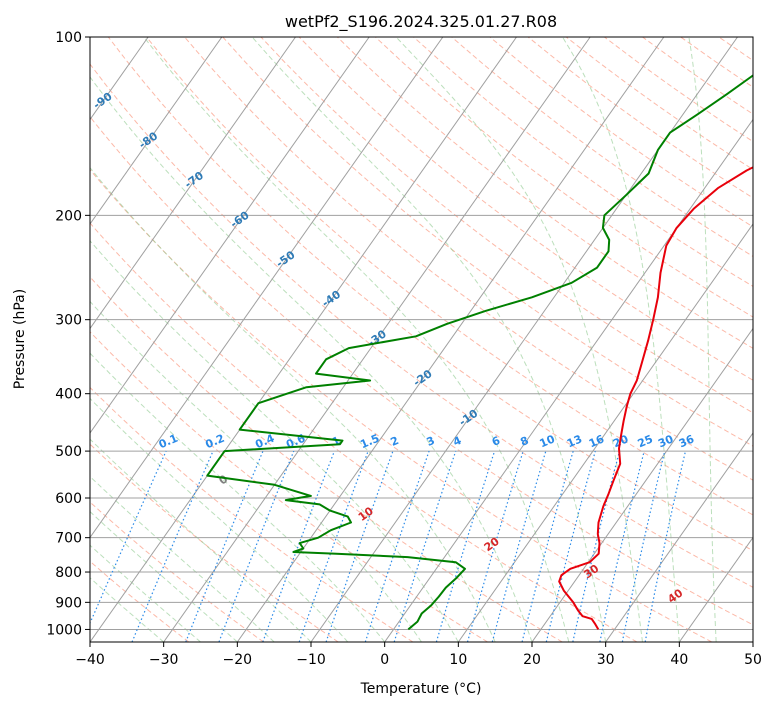 The image size is (775, 708). I want to click on x-tick-label: 40, so click(679, 660).